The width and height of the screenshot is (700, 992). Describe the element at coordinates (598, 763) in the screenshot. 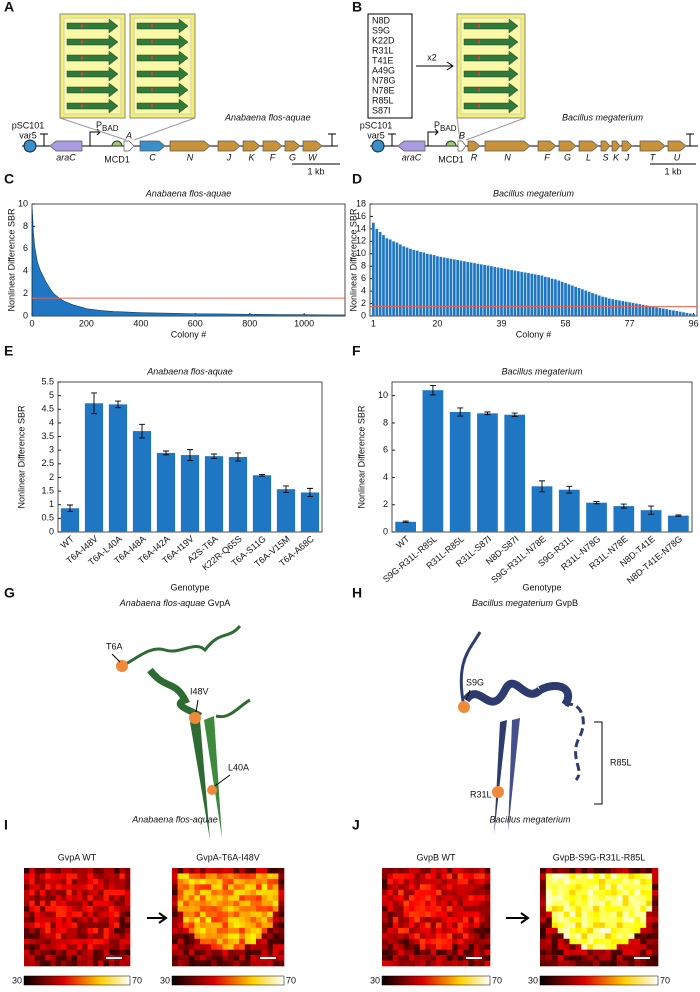

I see `bracket` at that location.